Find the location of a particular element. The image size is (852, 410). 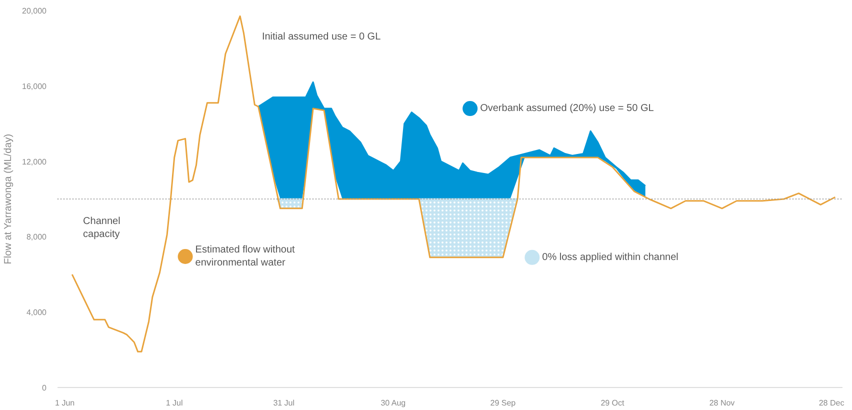

y-tick-label: 4,000 is located at coordinates (37, 313).